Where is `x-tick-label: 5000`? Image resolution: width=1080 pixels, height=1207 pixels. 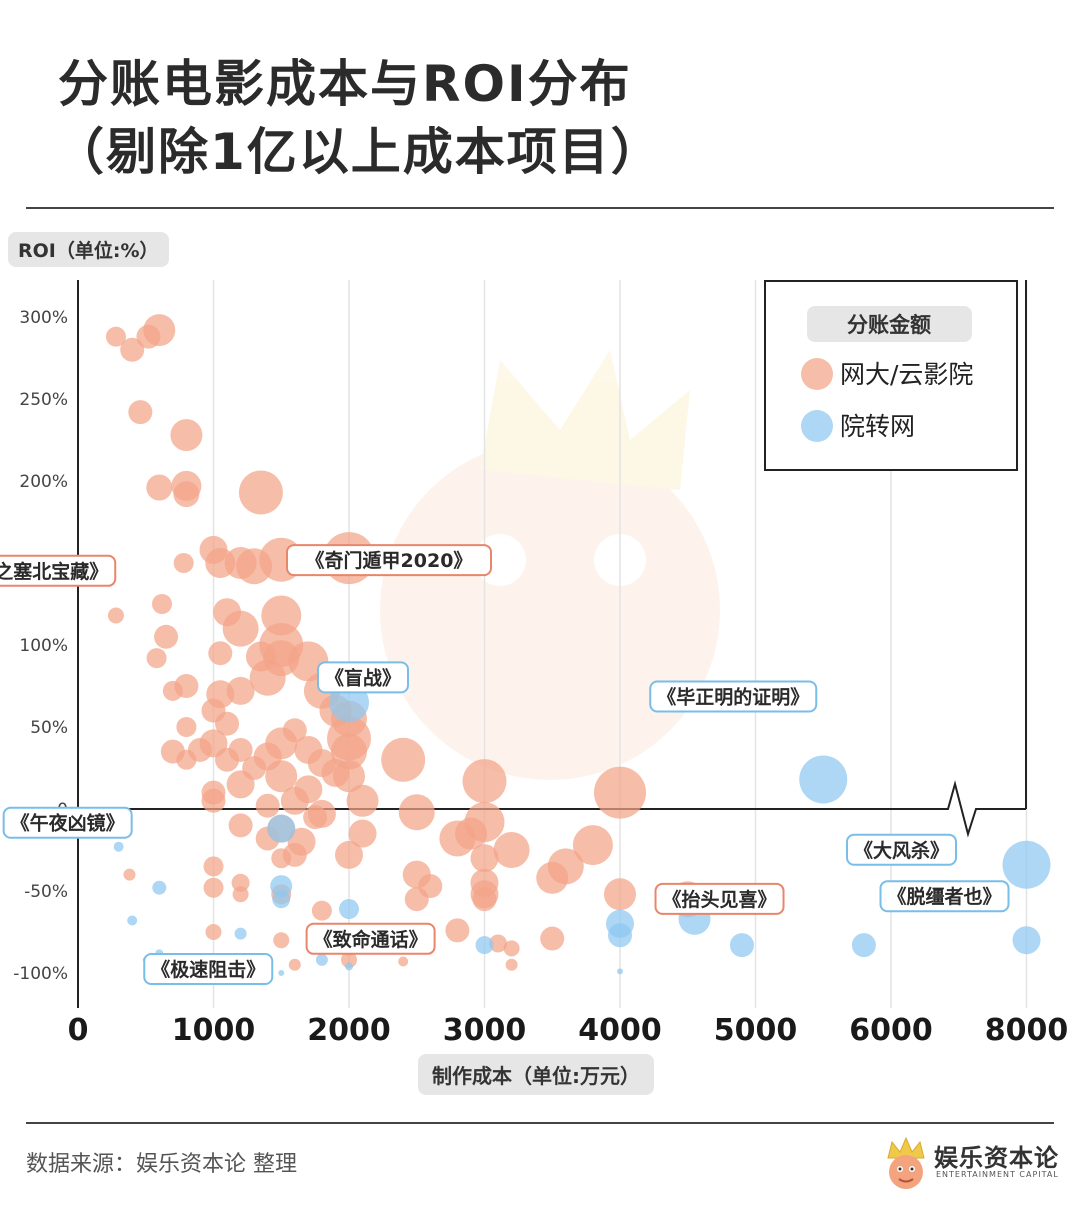
x-tick-label: 5000 is located at coordinates (756, 1030).